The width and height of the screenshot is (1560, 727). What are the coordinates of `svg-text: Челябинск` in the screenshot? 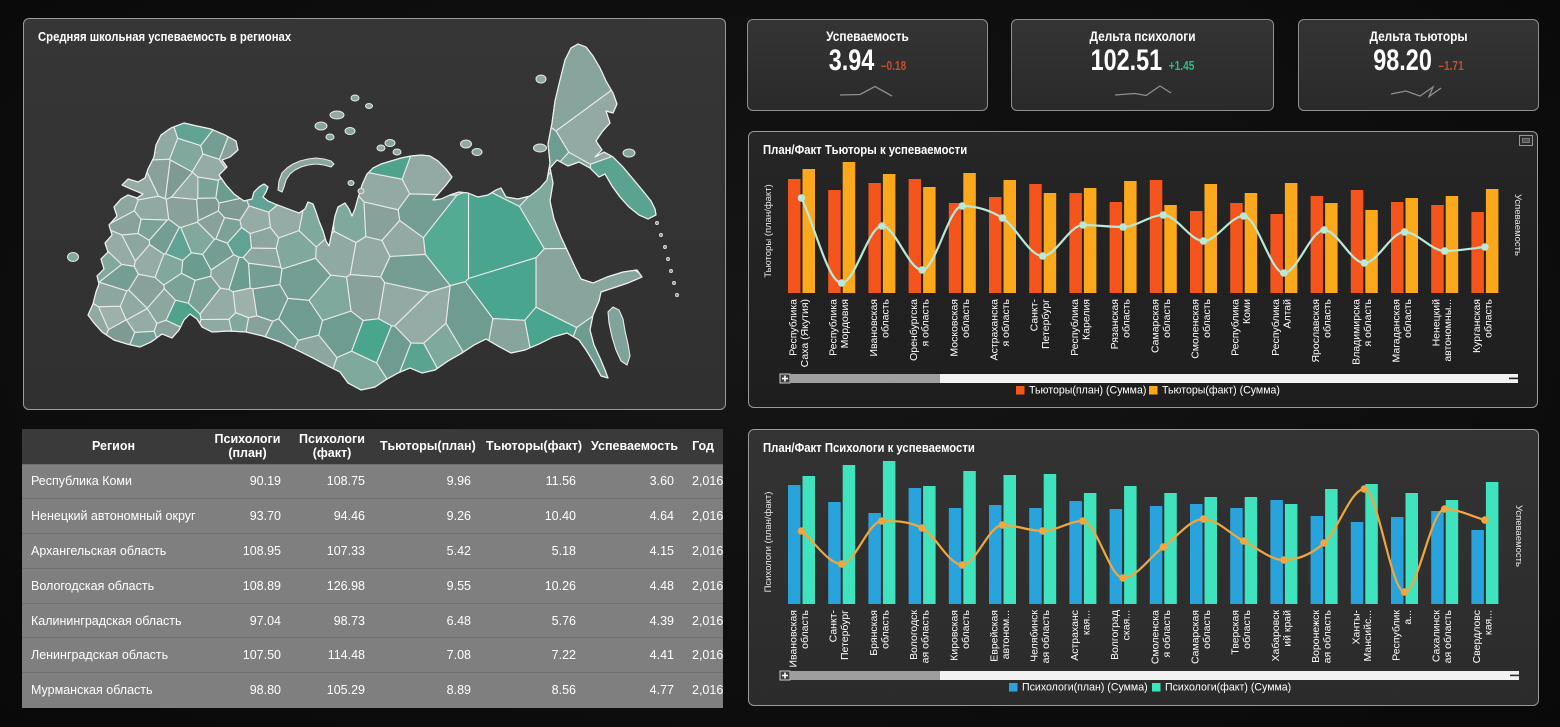 It's located at (1035, 636).